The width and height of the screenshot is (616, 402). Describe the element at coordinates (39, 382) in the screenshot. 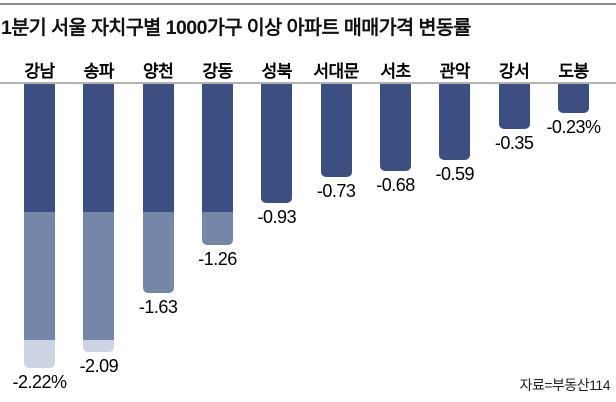

I see `value-label: -2.22%` at that location.